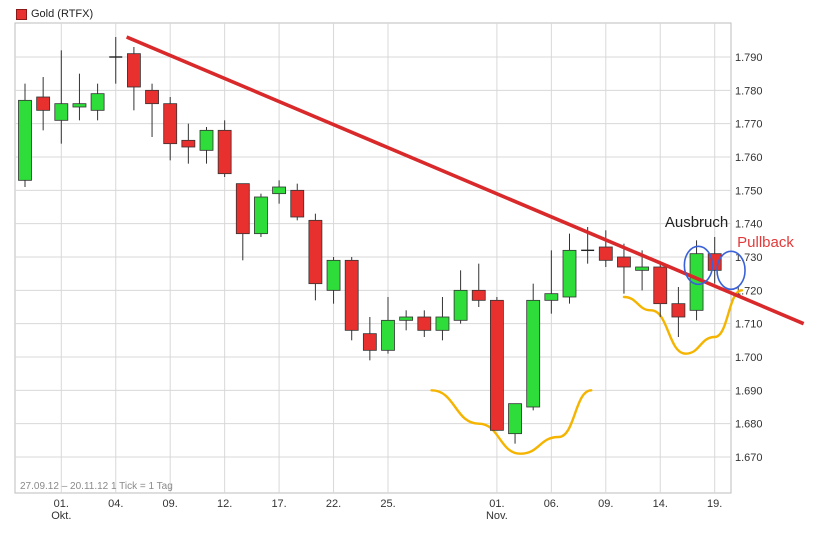 This screenshot has height=537, width=831. What do you see at coordinates (765, 242) in the screenshot?
I see `annotation-label: Pullback` at bounding box center [765, 242].